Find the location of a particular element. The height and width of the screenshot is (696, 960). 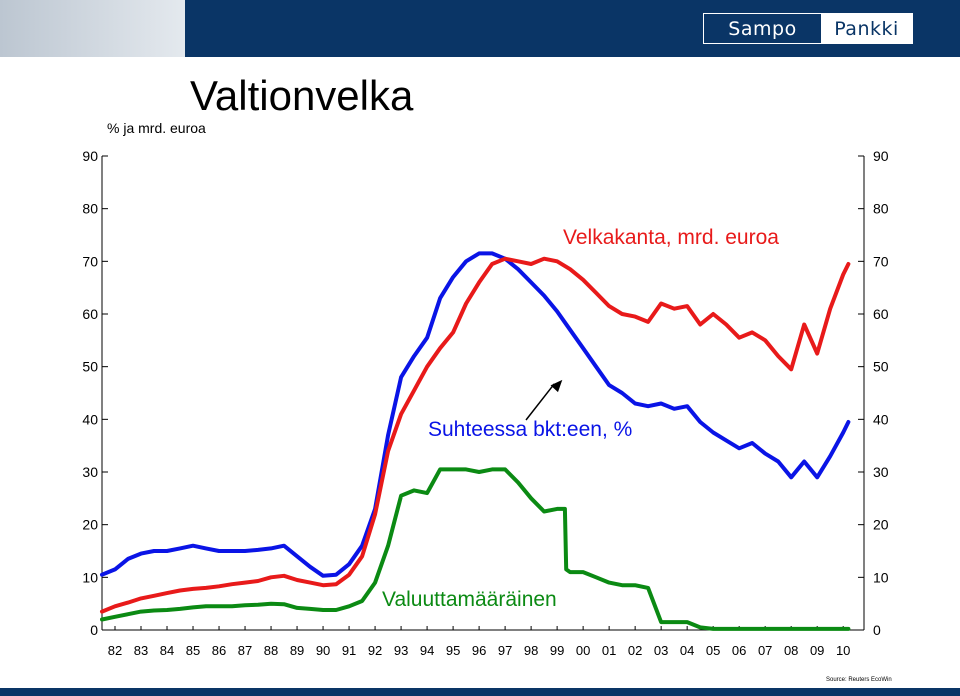

sampo-pankki-logo: Sampo Pankki is located at coordinates (808, 28).